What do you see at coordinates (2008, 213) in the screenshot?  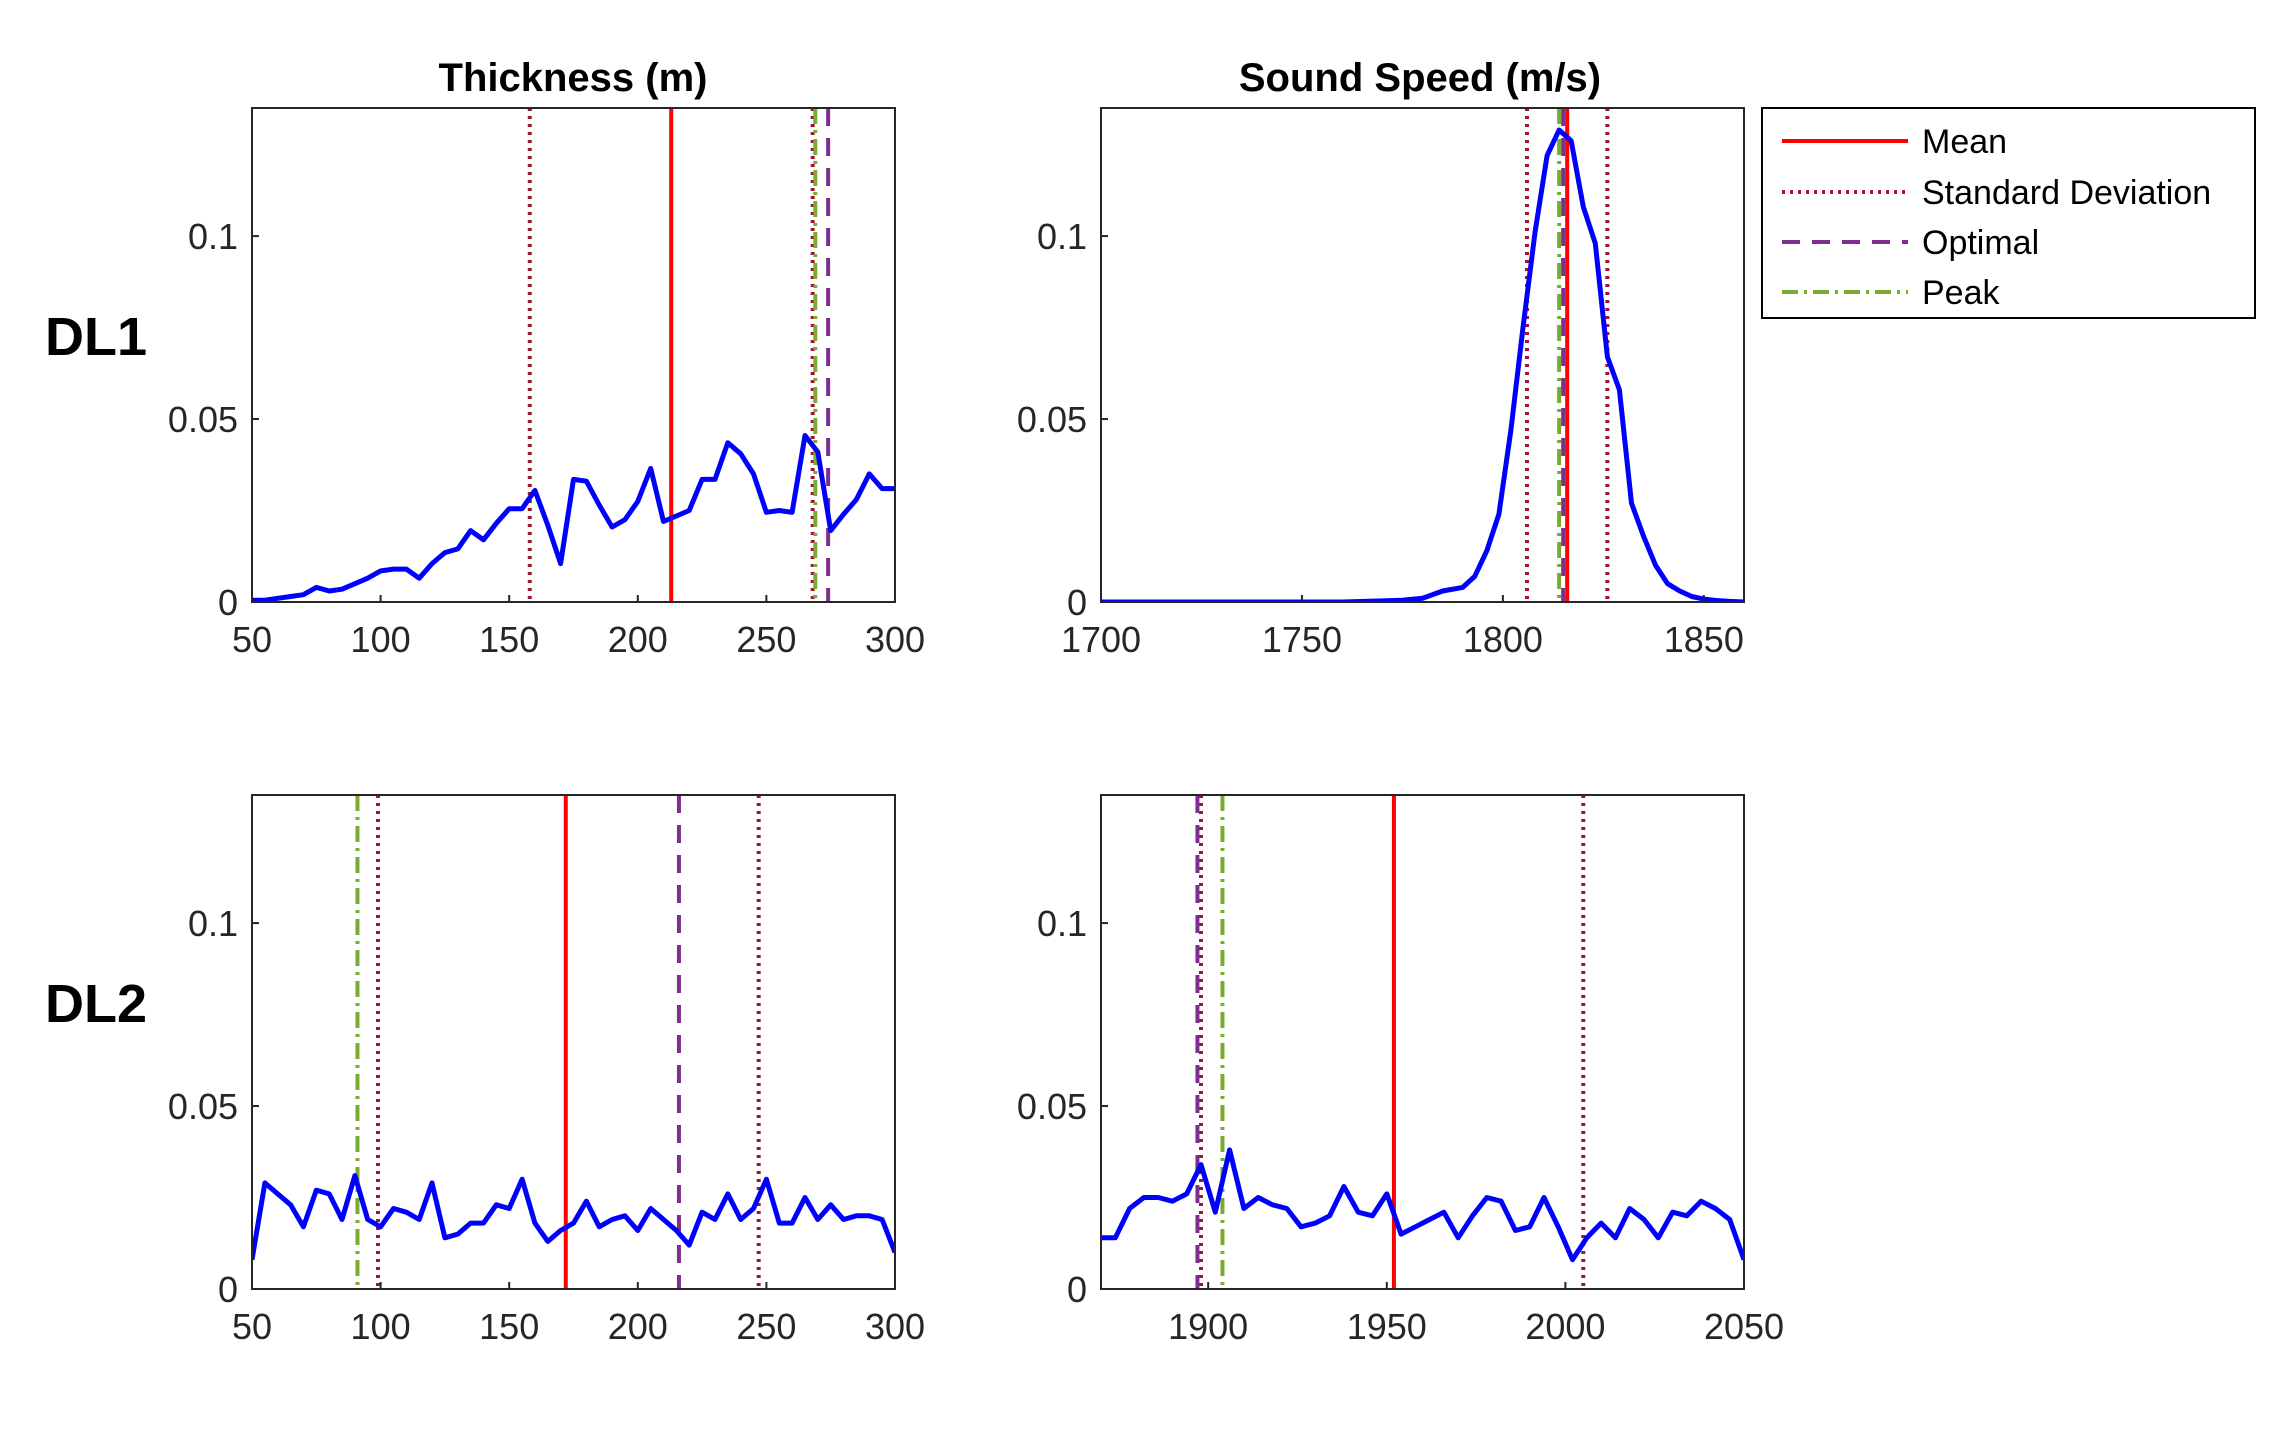 I see `legend: Mean Standard Deviation Optimal Peak` at bounding box center [2008, 213].